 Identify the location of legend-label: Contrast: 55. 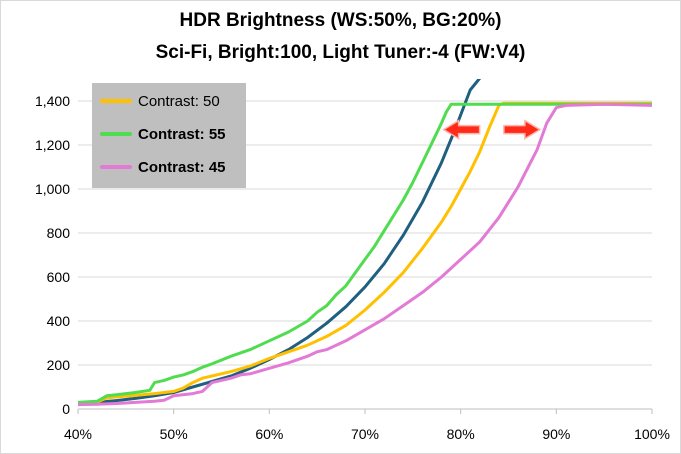
(182, 134).